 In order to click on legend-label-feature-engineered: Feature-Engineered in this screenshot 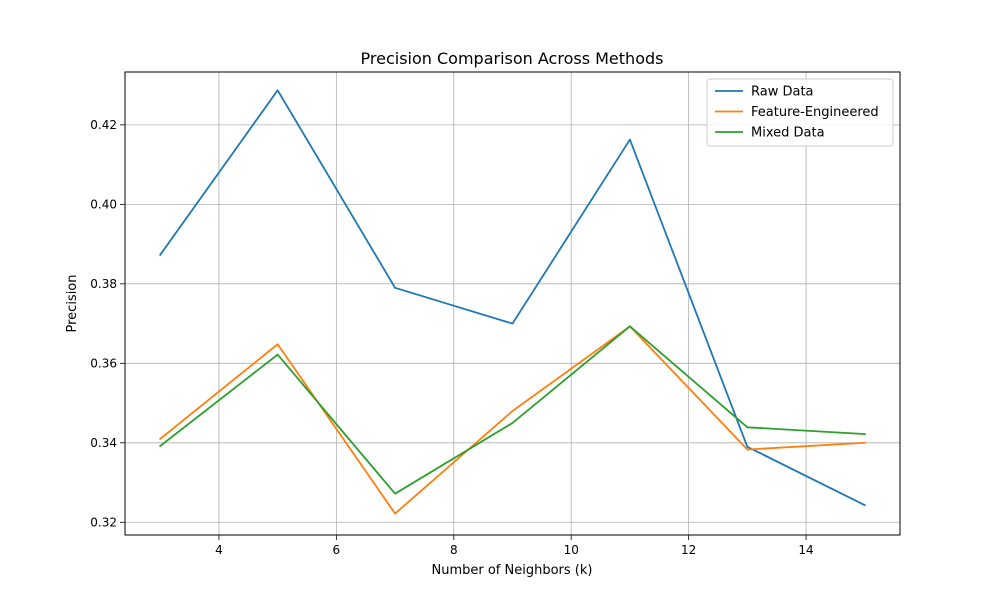, I will do `click(815, 112)`.